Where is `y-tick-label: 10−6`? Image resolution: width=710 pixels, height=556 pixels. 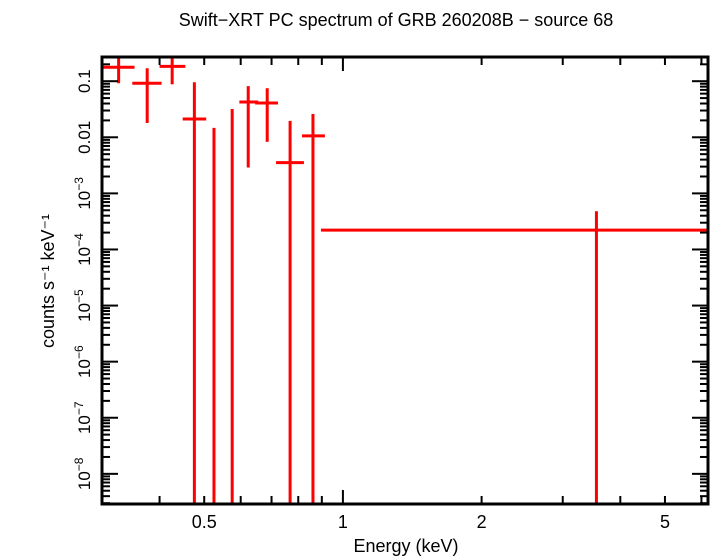 y-tick-label: 10−6 is located at coordinates (83, 361).